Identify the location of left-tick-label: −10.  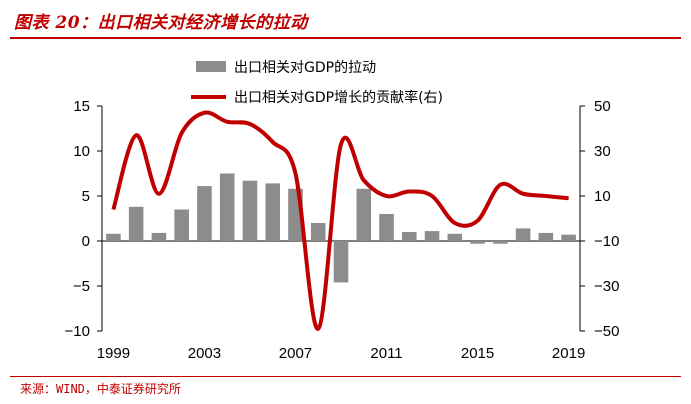
(77, 331).